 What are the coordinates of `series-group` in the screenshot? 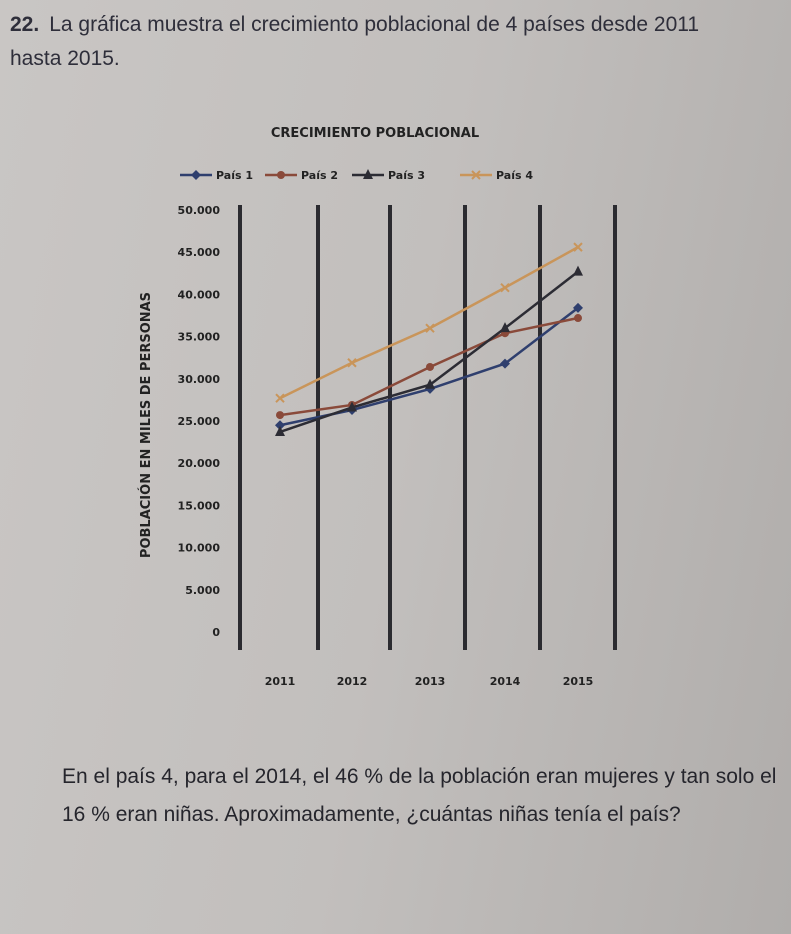 It's located at (429, 339).